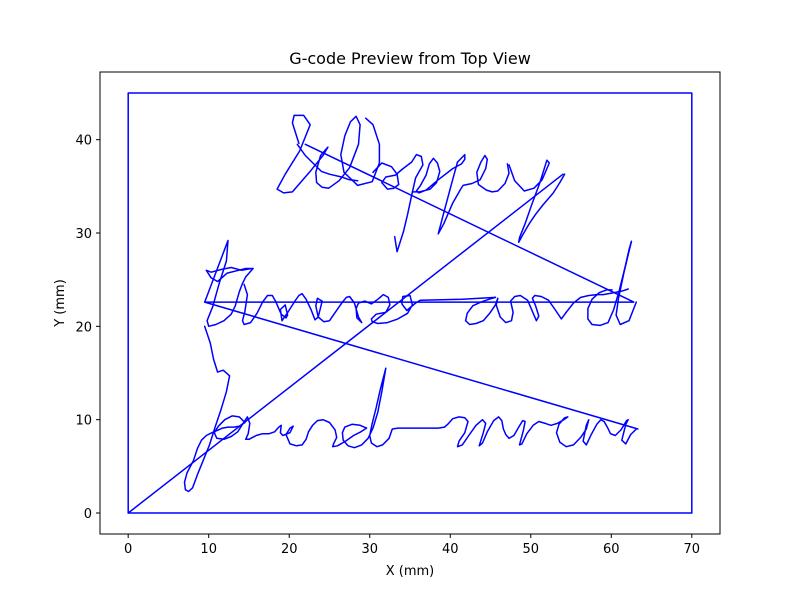 The image size is (800, 600). What do you see at coordinates (88, 514) in the screenshot?
I see `y-tick-label: 0` at bounding box center [88, 514].